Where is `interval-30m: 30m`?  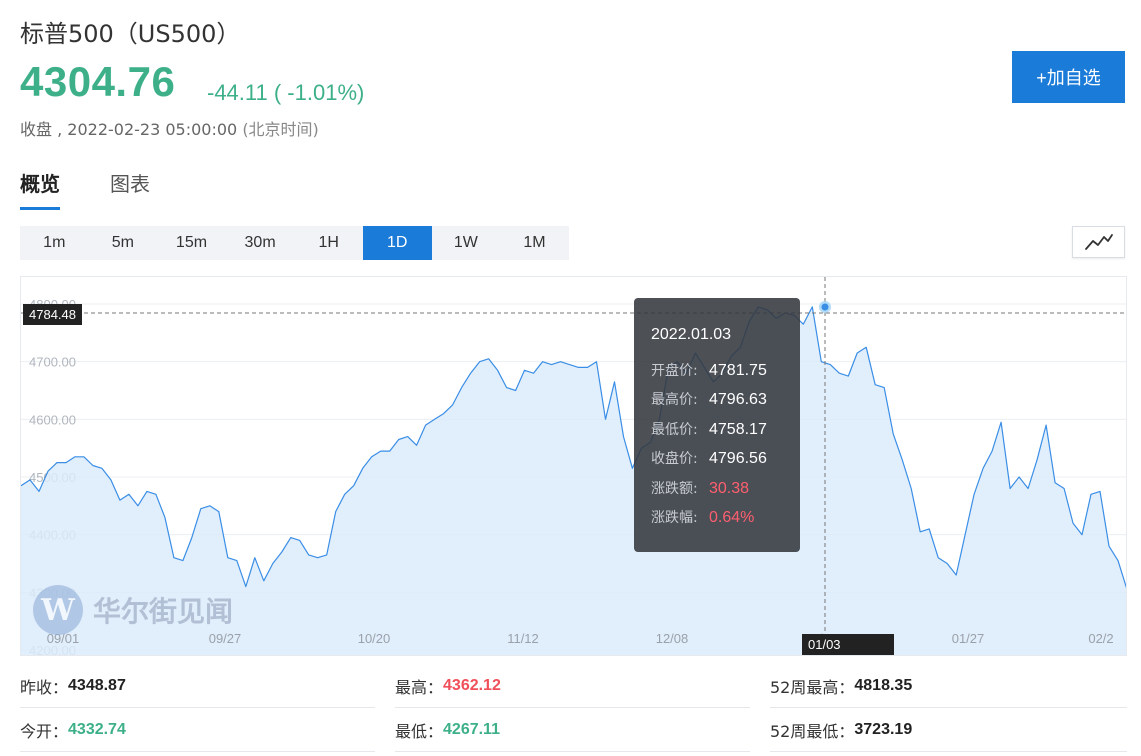 interval-30m: 30m is located at coordinates (260, 242).